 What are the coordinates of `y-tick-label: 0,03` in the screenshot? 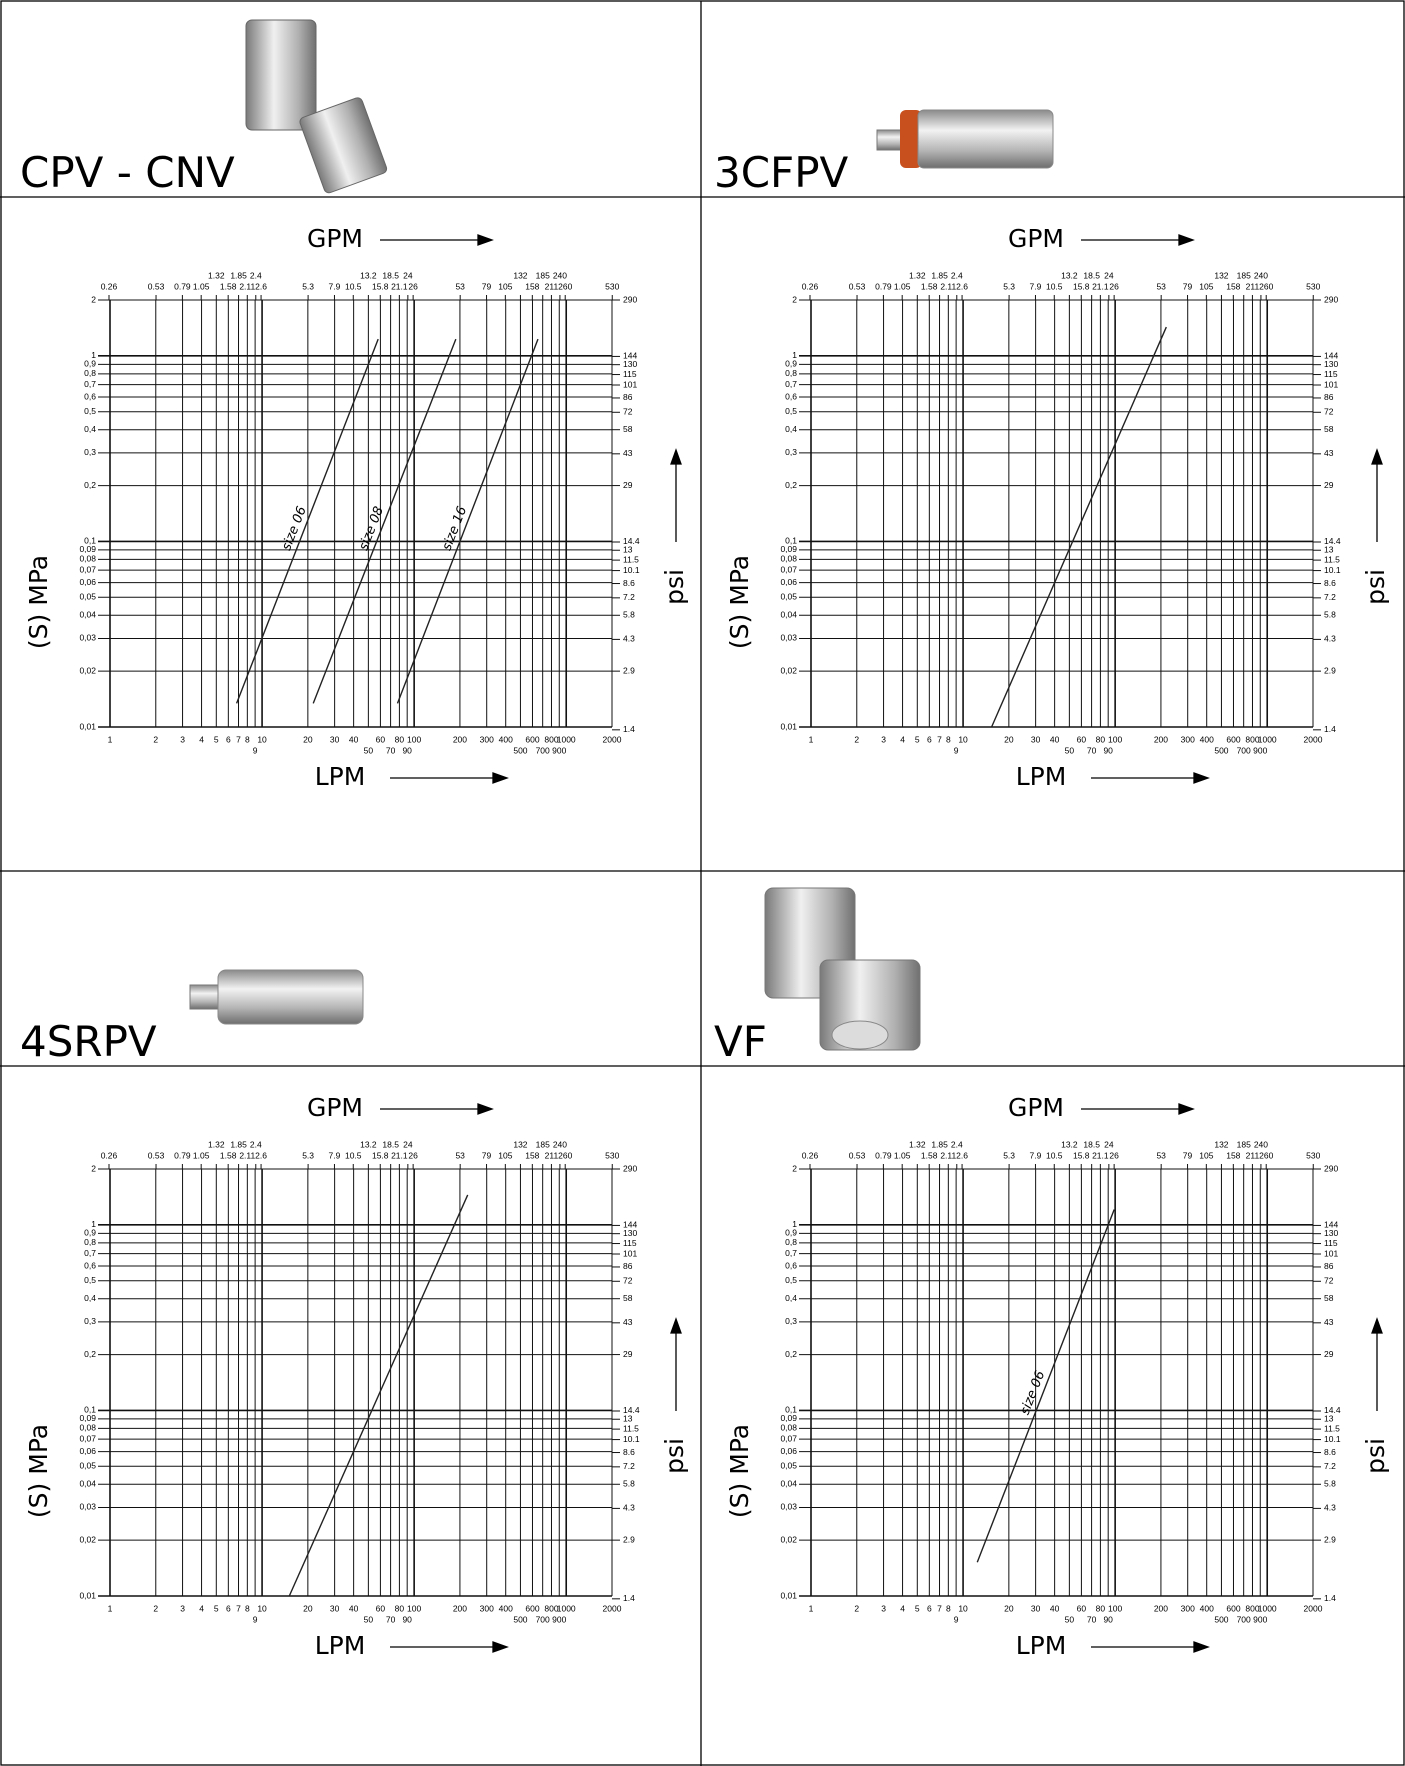 It's located at (87, 638).